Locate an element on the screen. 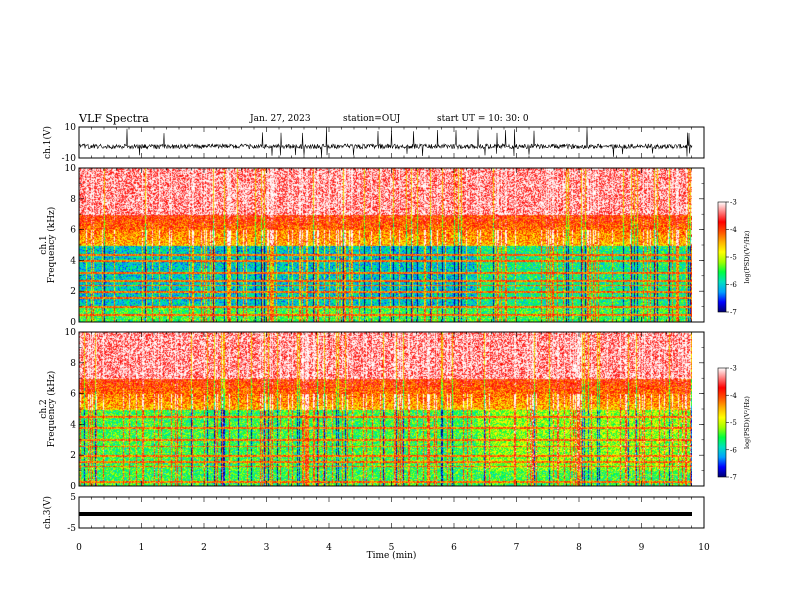  ch1-waveform-line is located at coordinates (385, 142).